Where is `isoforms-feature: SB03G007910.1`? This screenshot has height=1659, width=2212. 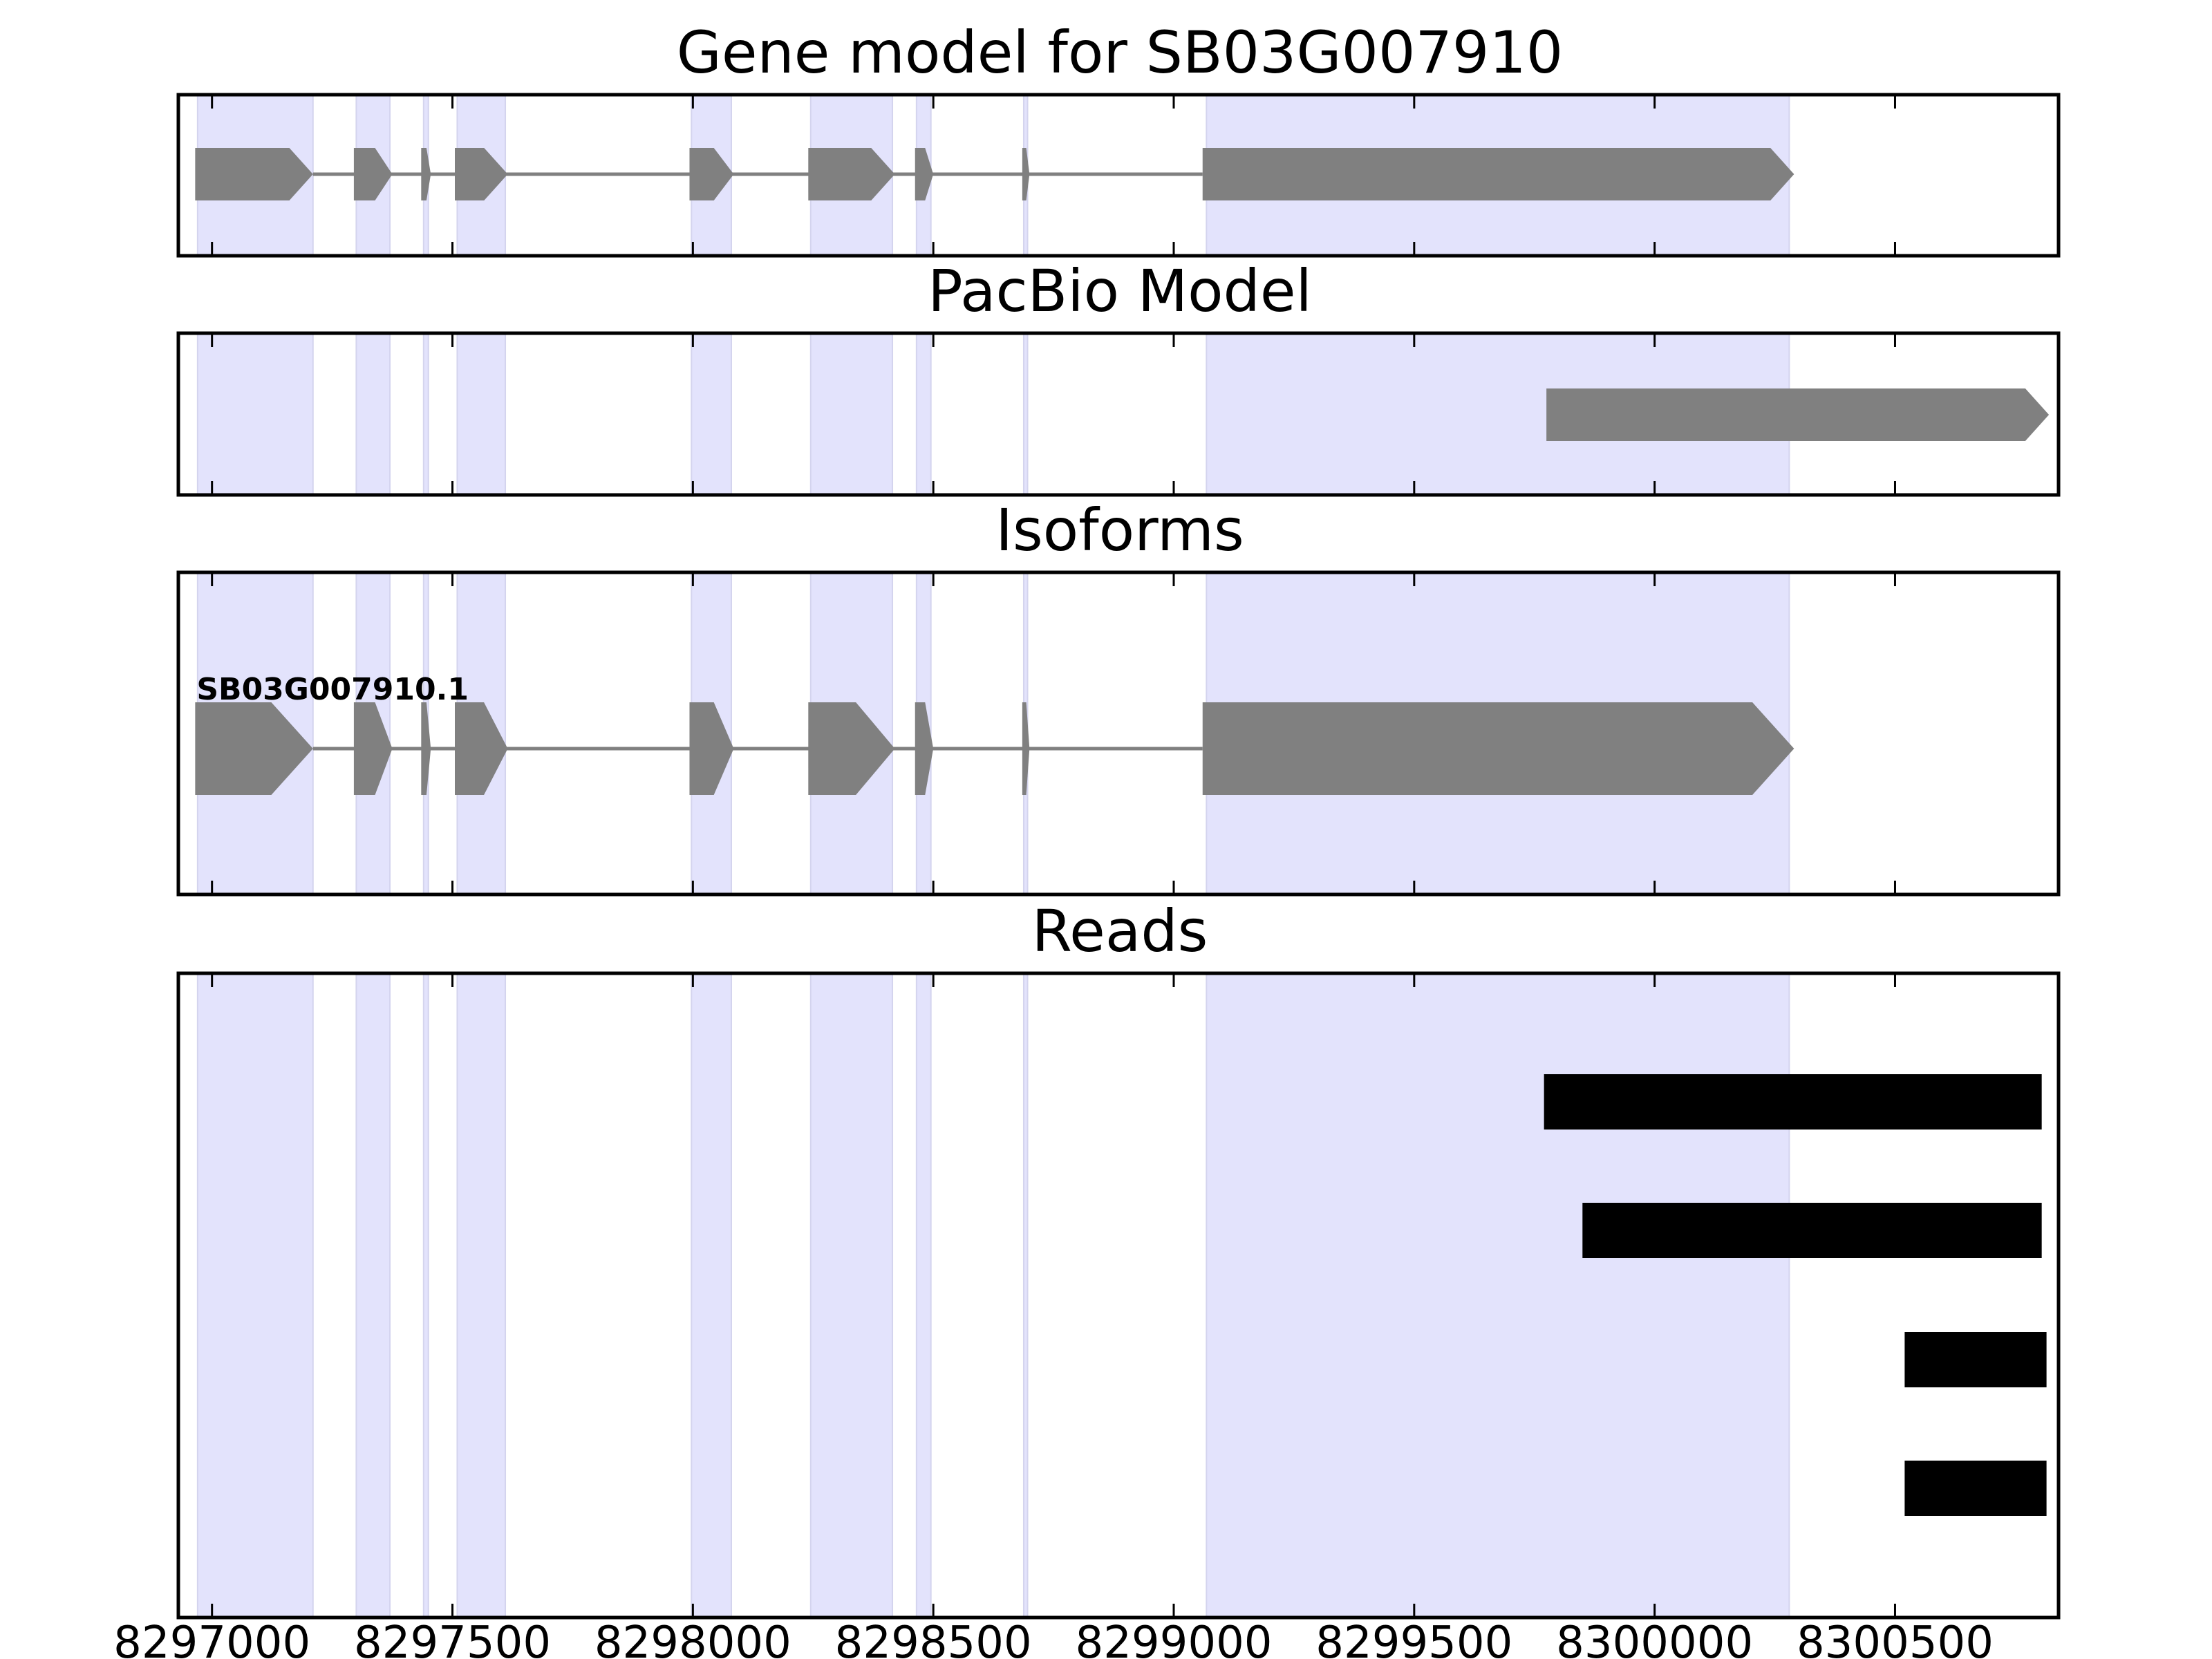
isoforms-feature: SB03G007910.1 is located at coordinates (995, 733).